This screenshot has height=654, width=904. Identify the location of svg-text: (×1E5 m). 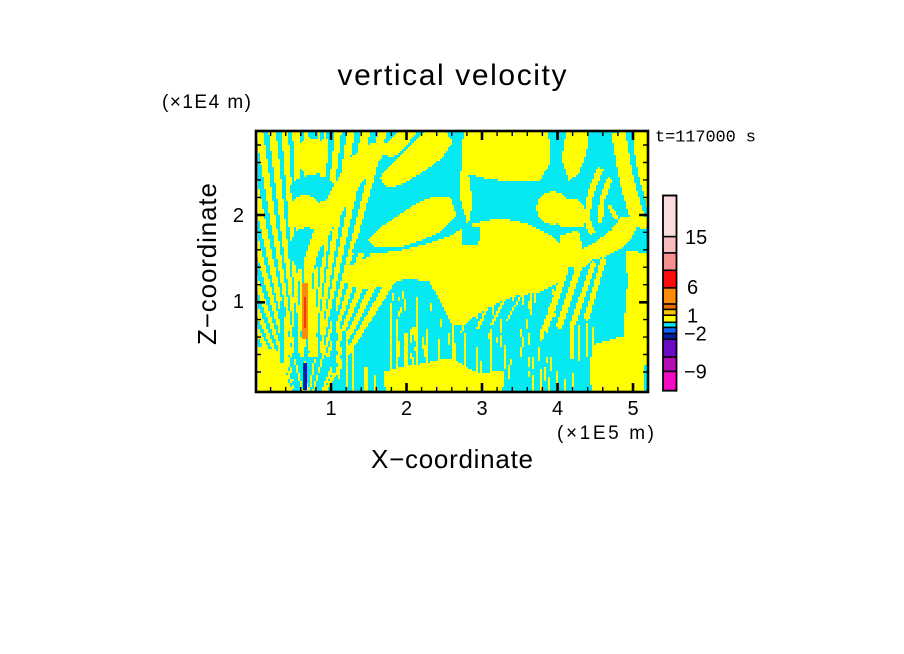
(605, 433).